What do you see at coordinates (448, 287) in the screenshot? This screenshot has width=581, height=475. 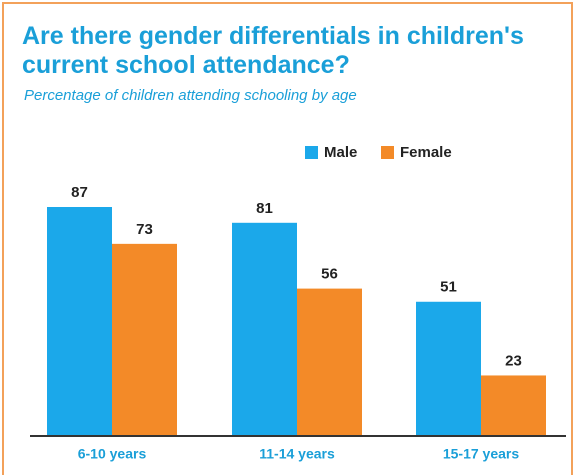 I see `data-label: 51` at bounding box center [448, 287].